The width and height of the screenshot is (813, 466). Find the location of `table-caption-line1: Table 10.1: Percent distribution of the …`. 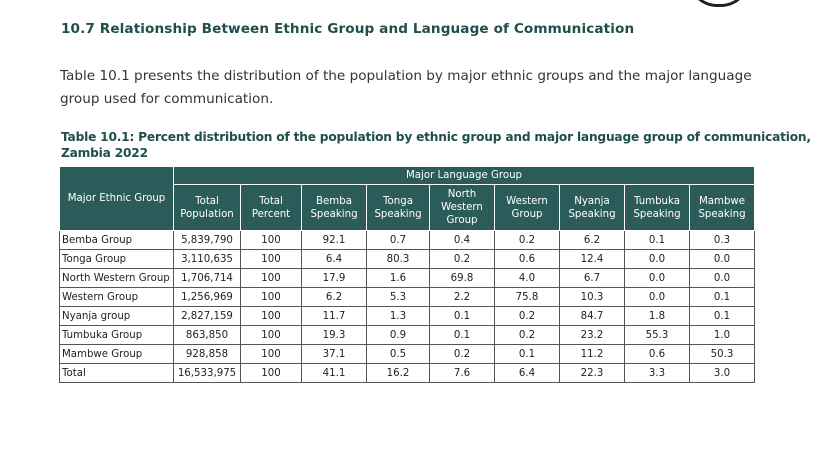

table-caption-line1: Table 10.1: Percent distribution of the … is located at coordinates (436, 137).